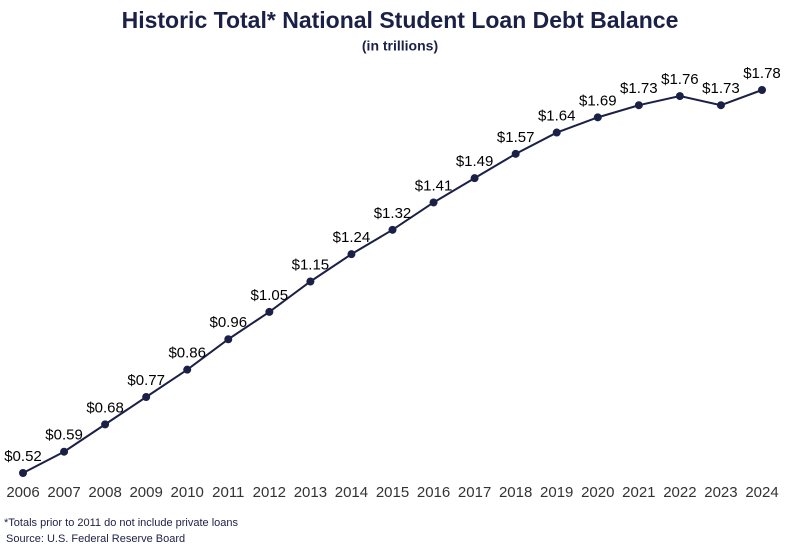 Image resolution: width=800 pixels, height=553 pixels. I want to click on x-tick-label: 2011, so click(228, 492).